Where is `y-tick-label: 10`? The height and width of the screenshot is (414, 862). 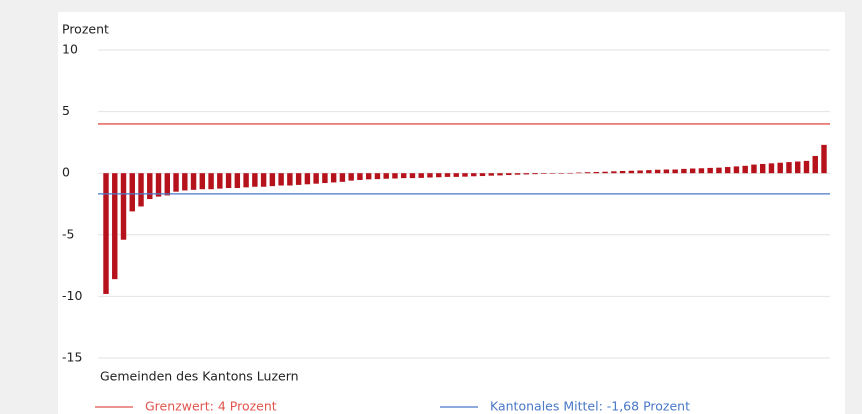
y-tick-label: 10 is located at coordinates (70, 49).